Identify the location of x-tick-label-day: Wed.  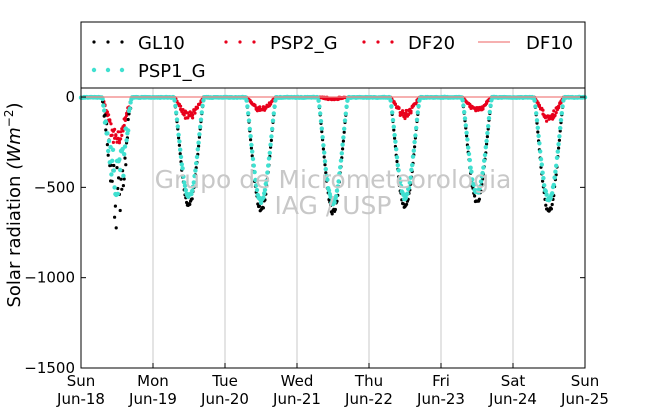
(297, 381).